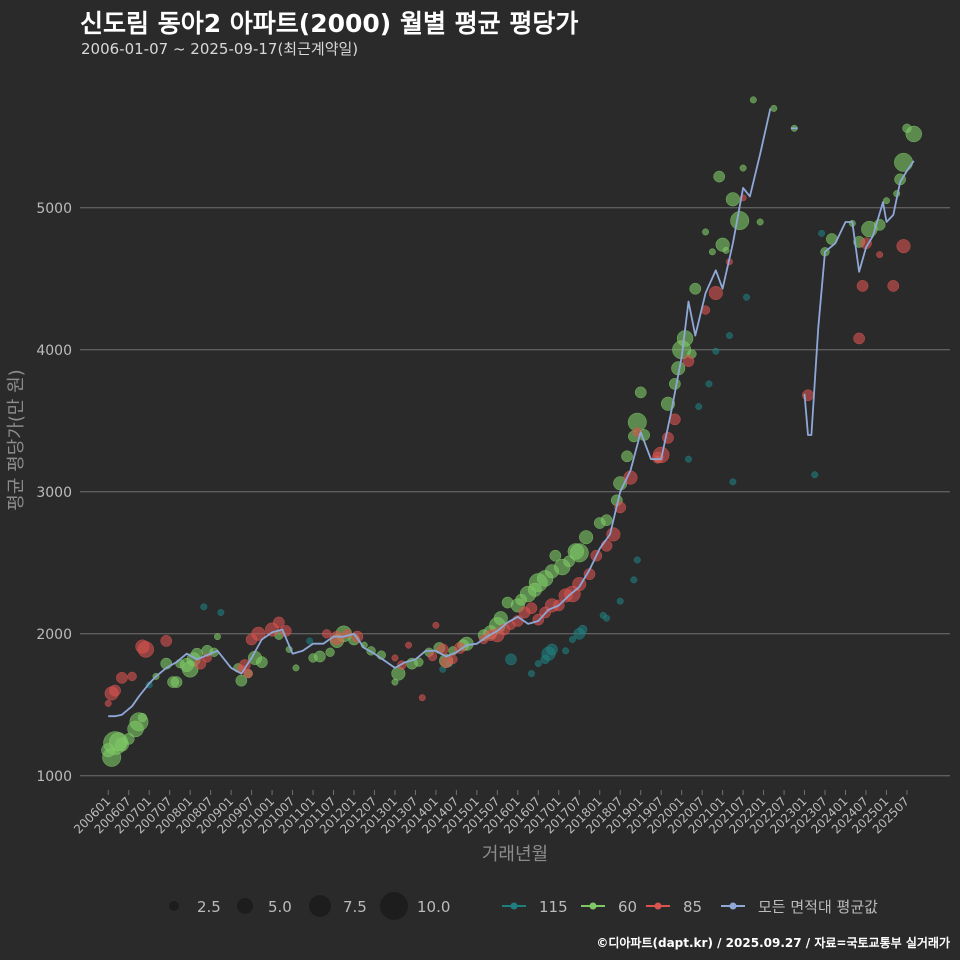  What do you see at coordinates (54, 493) in the screenshot?
I see `y-tick-label: 3000` at bounding box center [54, 493].